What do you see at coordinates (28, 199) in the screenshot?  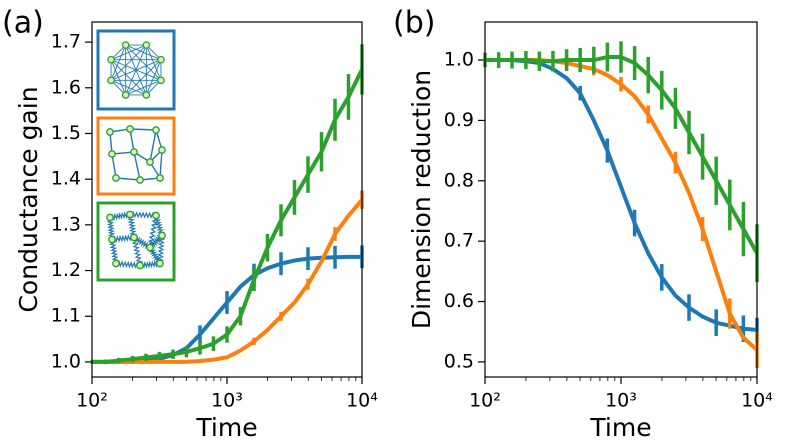 I see `y-axis-label: Conductance gain` at bounding box center [28, 199].